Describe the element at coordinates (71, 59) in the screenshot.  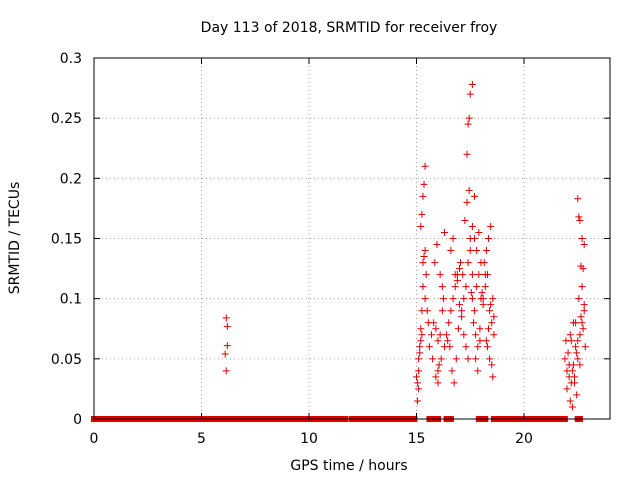
I see `y-tick-label: 0.3` at that location.